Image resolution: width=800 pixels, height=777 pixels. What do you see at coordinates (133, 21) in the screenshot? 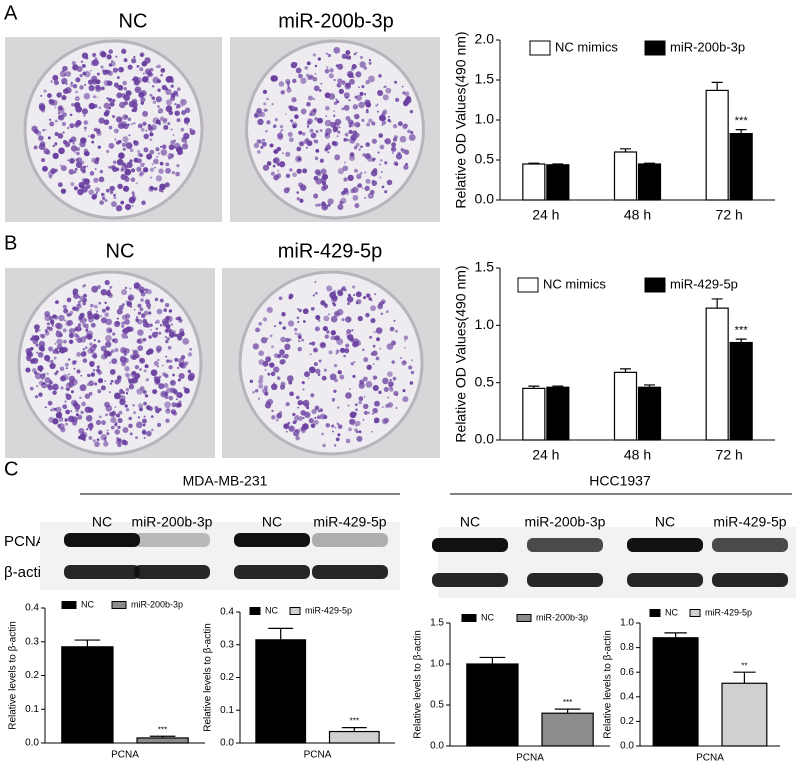
I see `plate-label: NC` at bounding box center [133, 21].